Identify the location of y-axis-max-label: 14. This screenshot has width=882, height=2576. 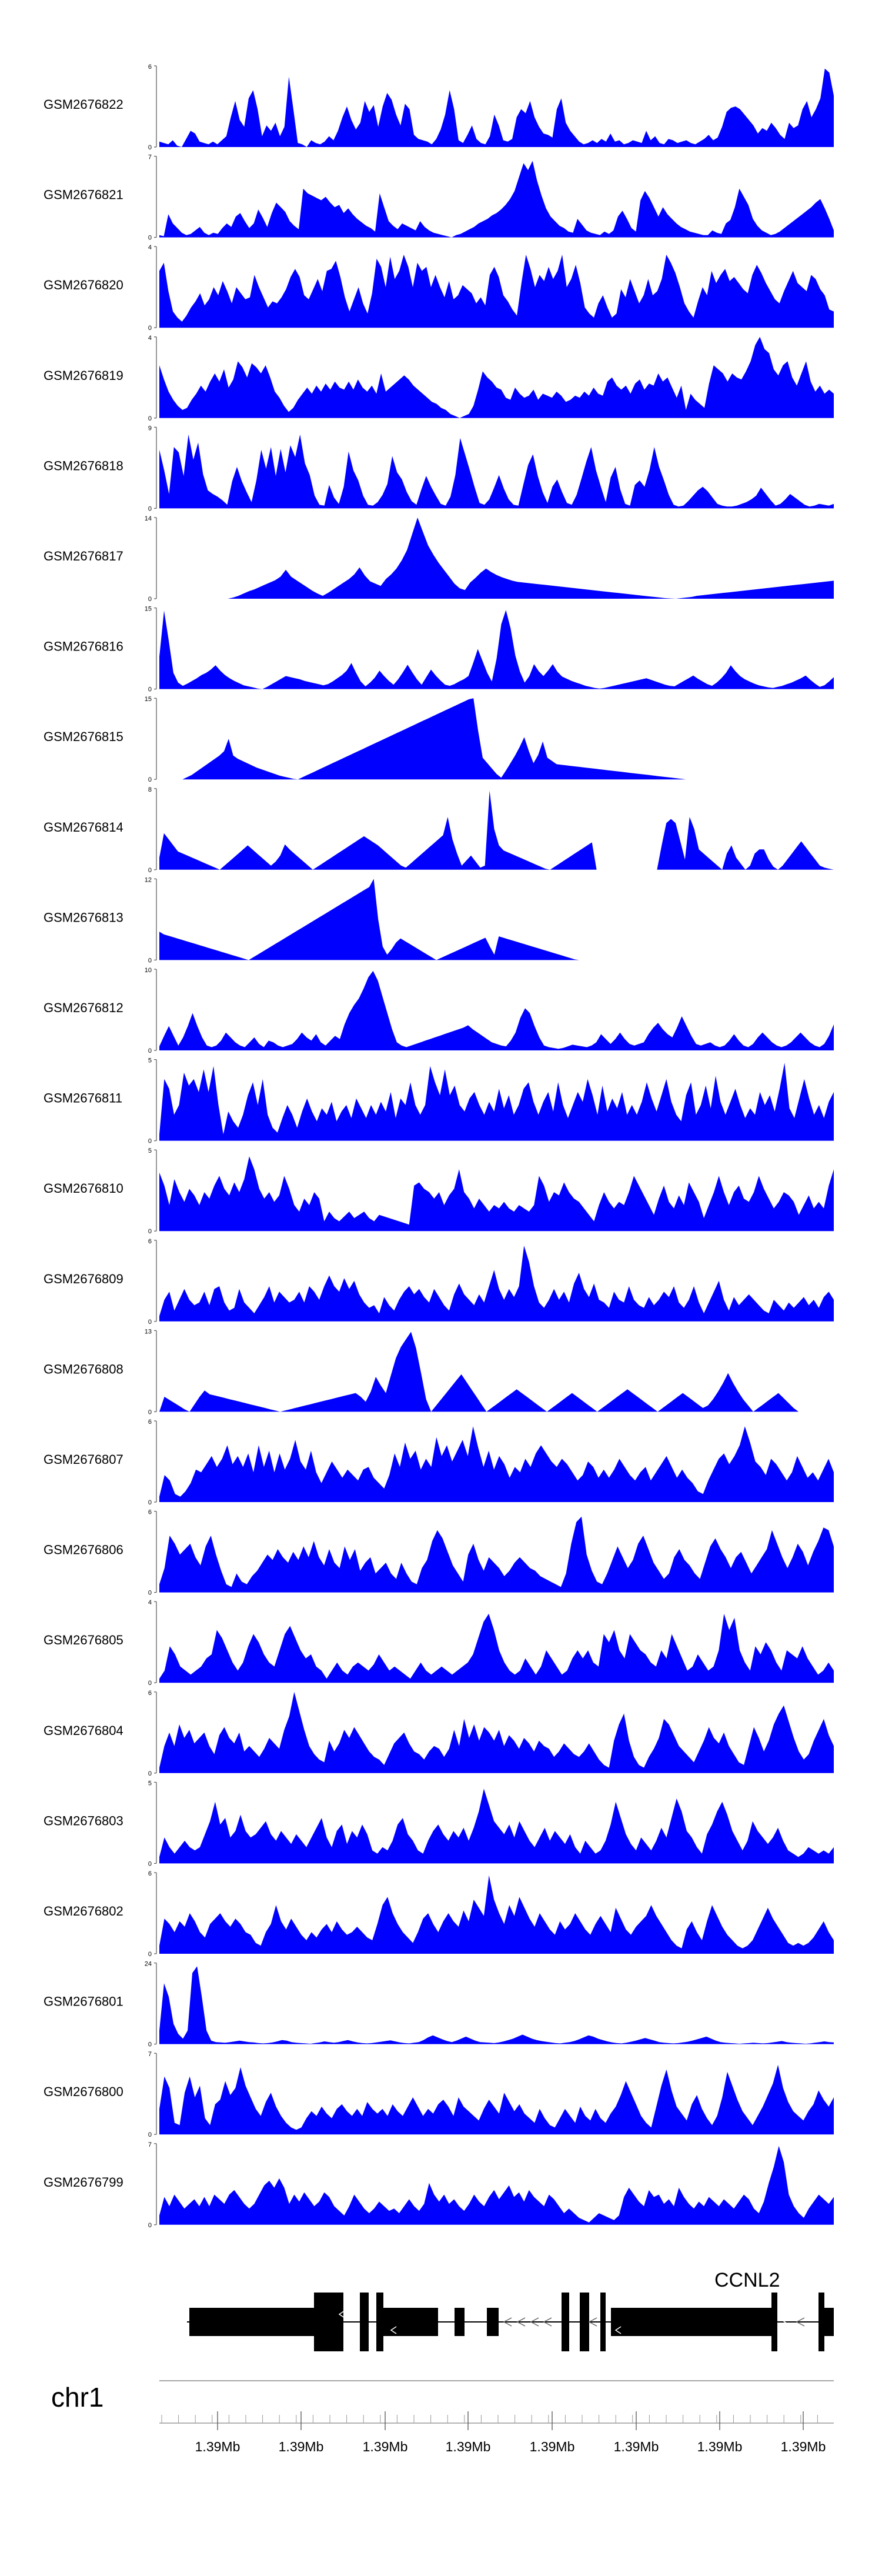
(148, 518).